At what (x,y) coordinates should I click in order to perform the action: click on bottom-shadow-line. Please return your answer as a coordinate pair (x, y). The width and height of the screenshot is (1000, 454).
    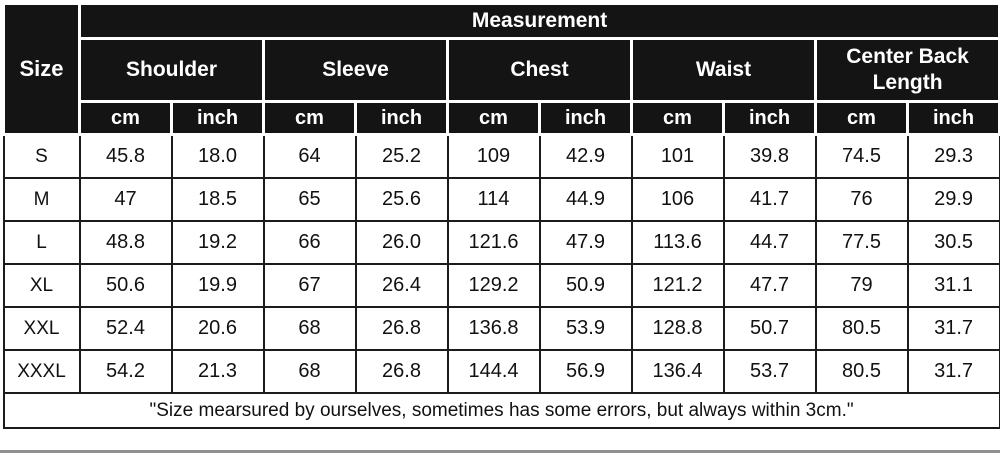
    Looking at the image, I should click on (500, 451).